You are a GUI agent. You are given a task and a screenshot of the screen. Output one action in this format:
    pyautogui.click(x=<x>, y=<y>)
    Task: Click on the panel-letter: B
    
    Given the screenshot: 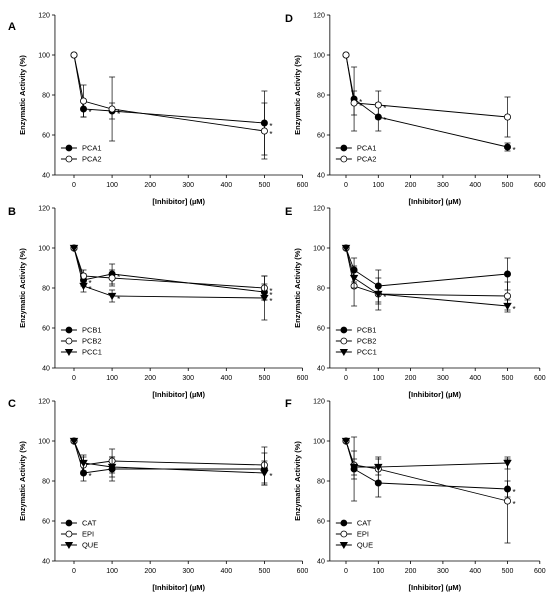 What is the action you would take?
    pyautogui.click(x=12, y=212)
    